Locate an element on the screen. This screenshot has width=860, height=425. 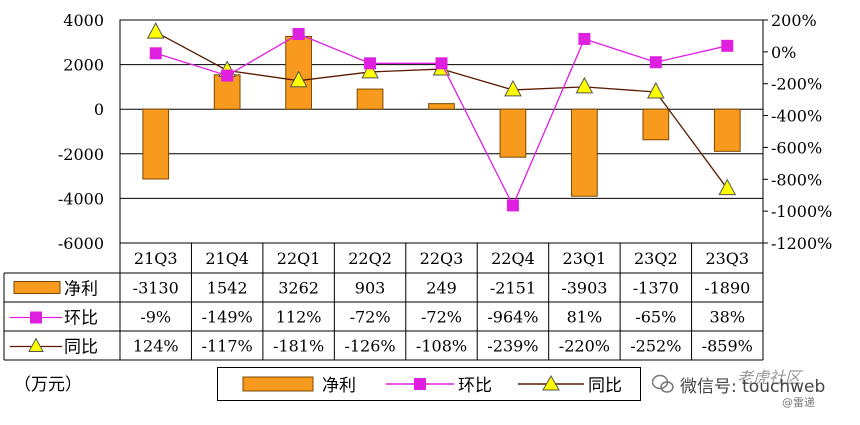
right-tick-label: 200% is located at coordinates (794, 20).